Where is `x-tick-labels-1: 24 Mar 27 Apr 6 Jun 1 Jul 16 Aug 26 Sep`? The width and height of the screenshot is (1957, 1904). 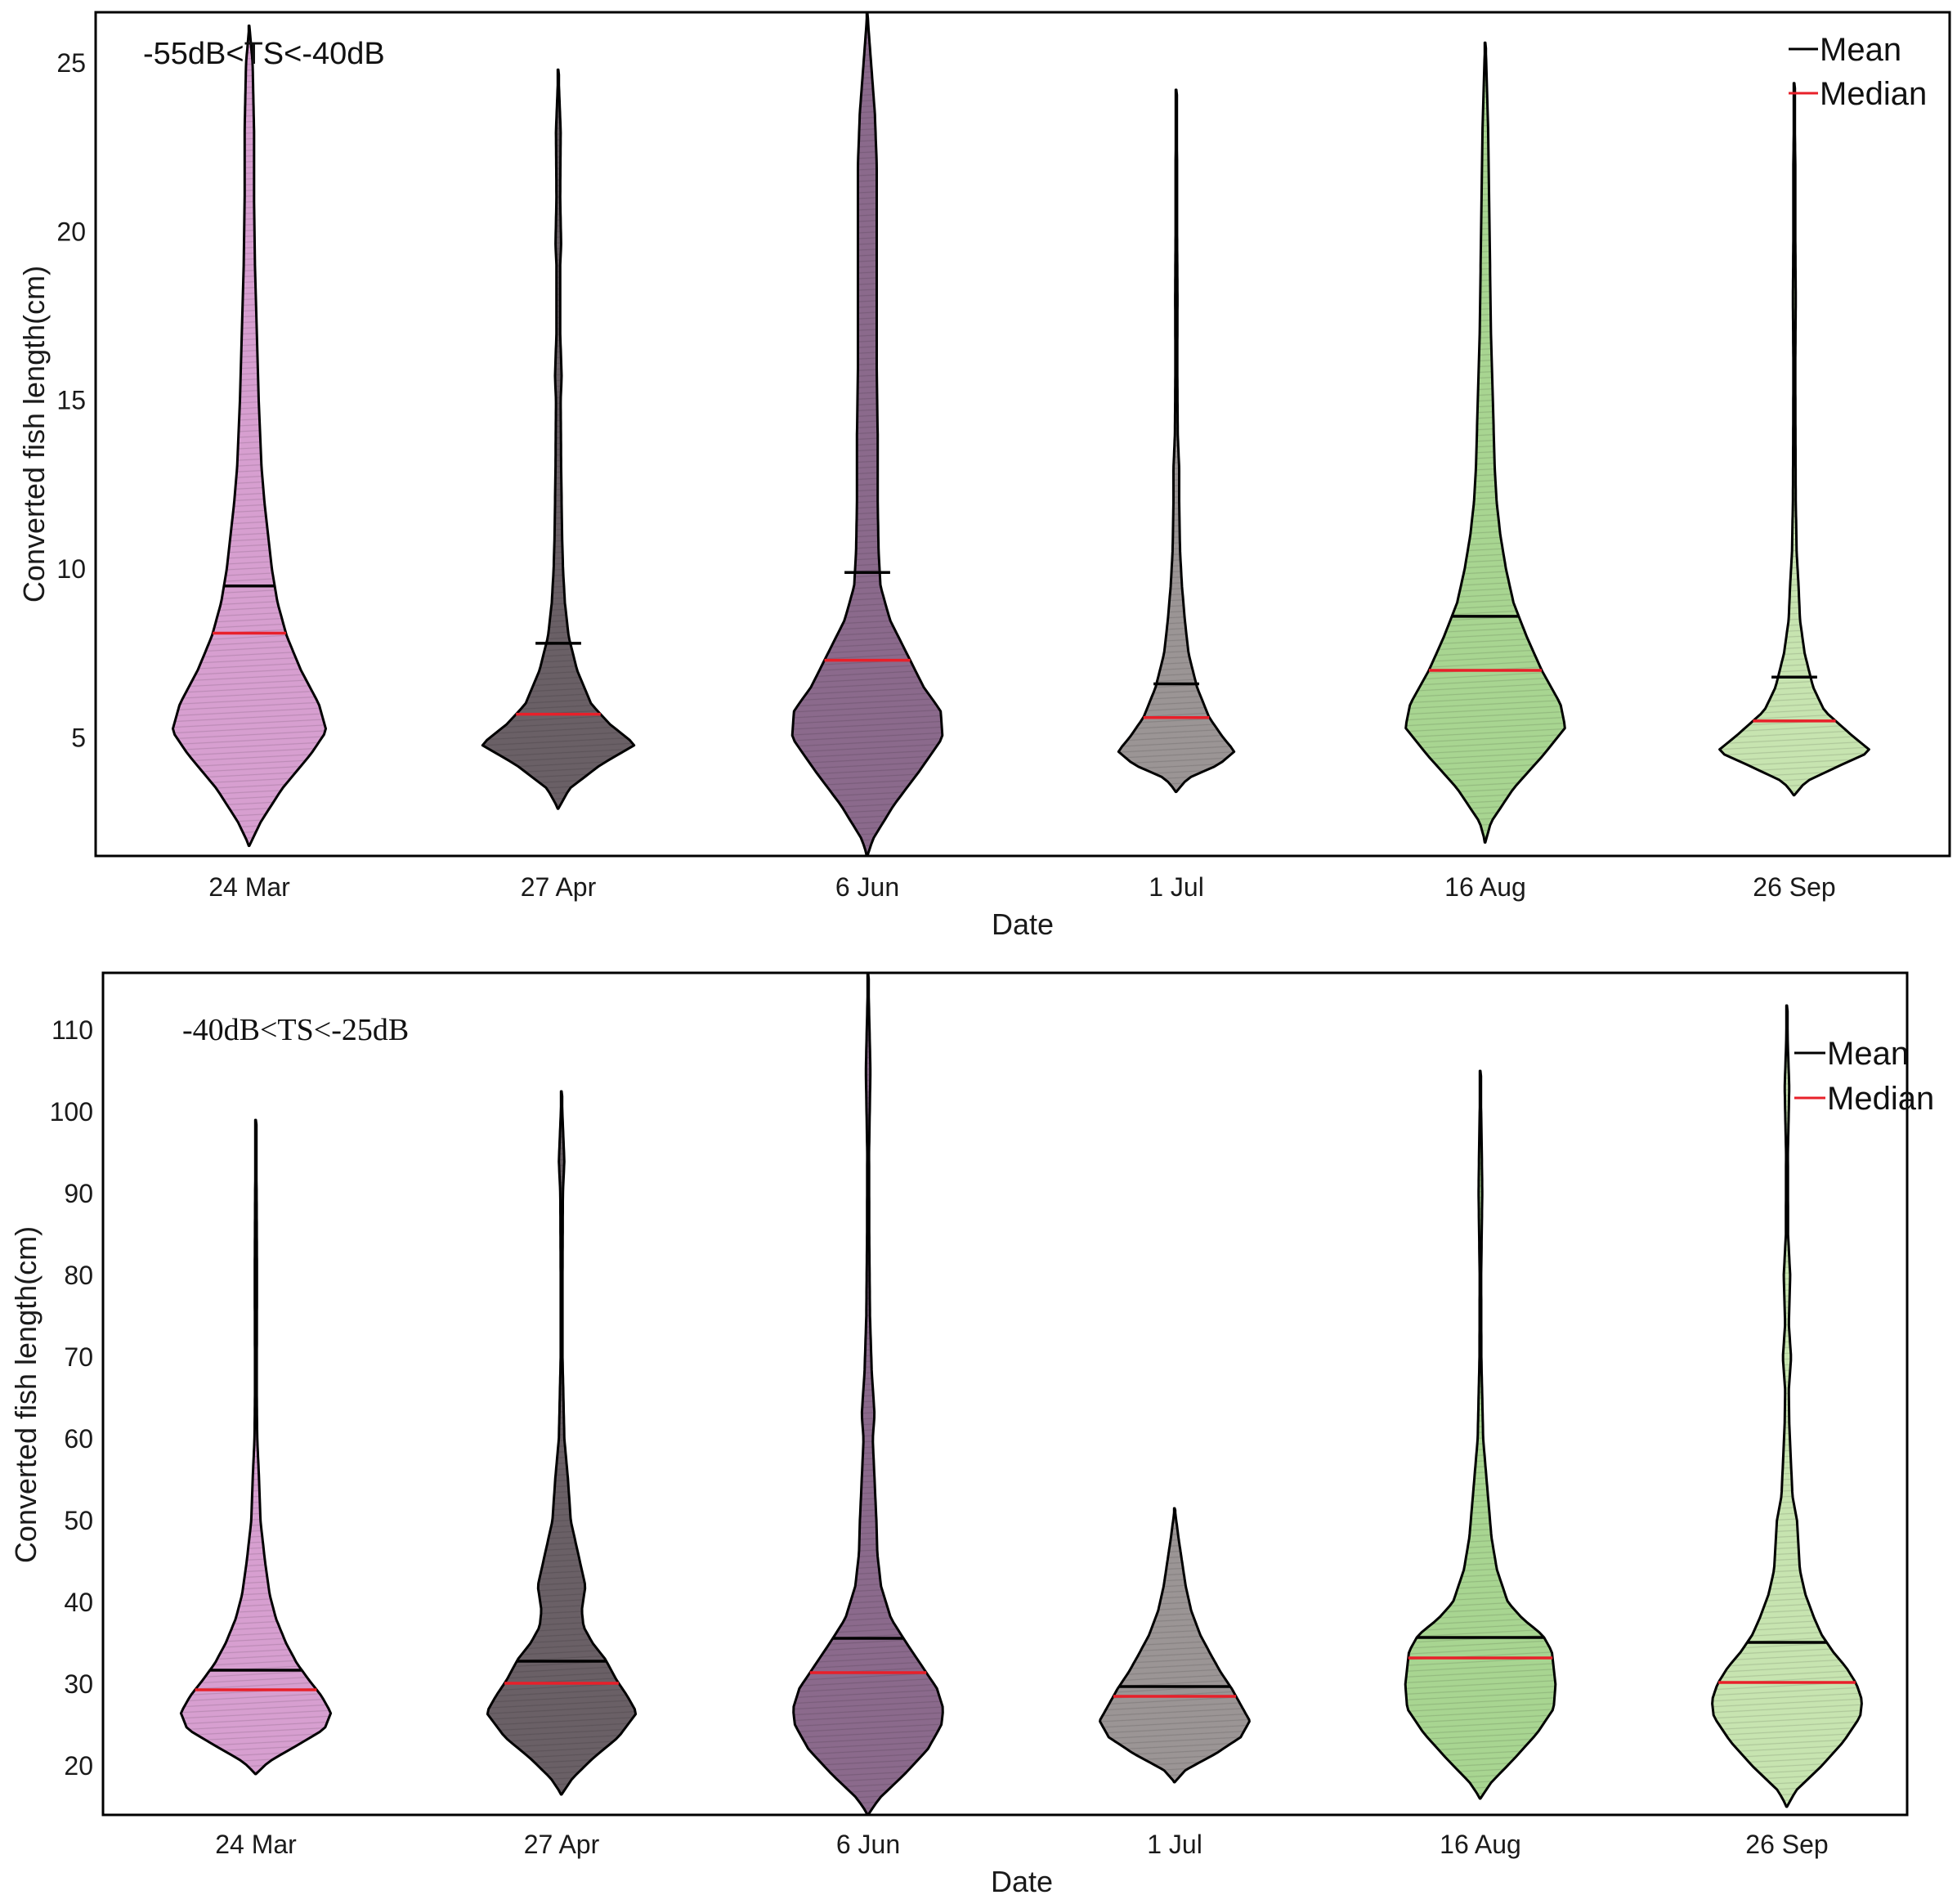 x-tick-labels-1: 24 Mar 27 Apr 6 Jun 1 Jul 16 Aug 26 Sep is located at coordinates (1022, 887).